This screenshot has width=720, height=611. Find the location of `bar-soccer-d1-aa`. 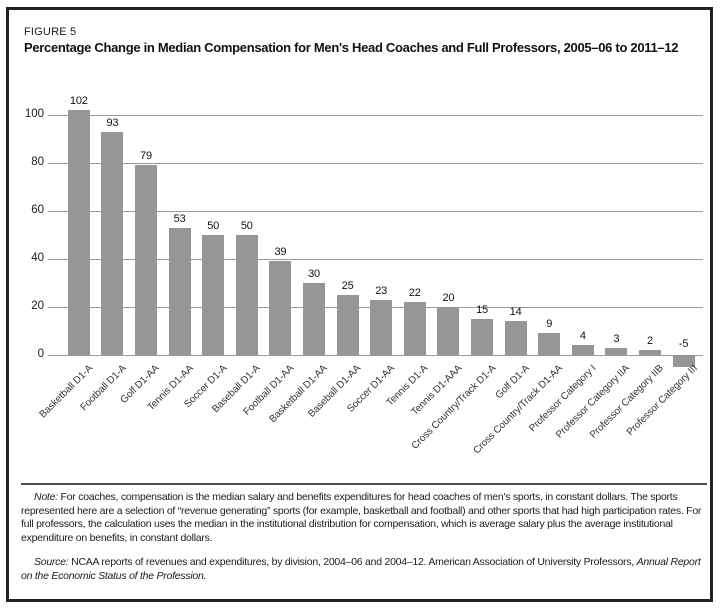

bar-soccer-d1-aa is located at coordinates (381, 327).